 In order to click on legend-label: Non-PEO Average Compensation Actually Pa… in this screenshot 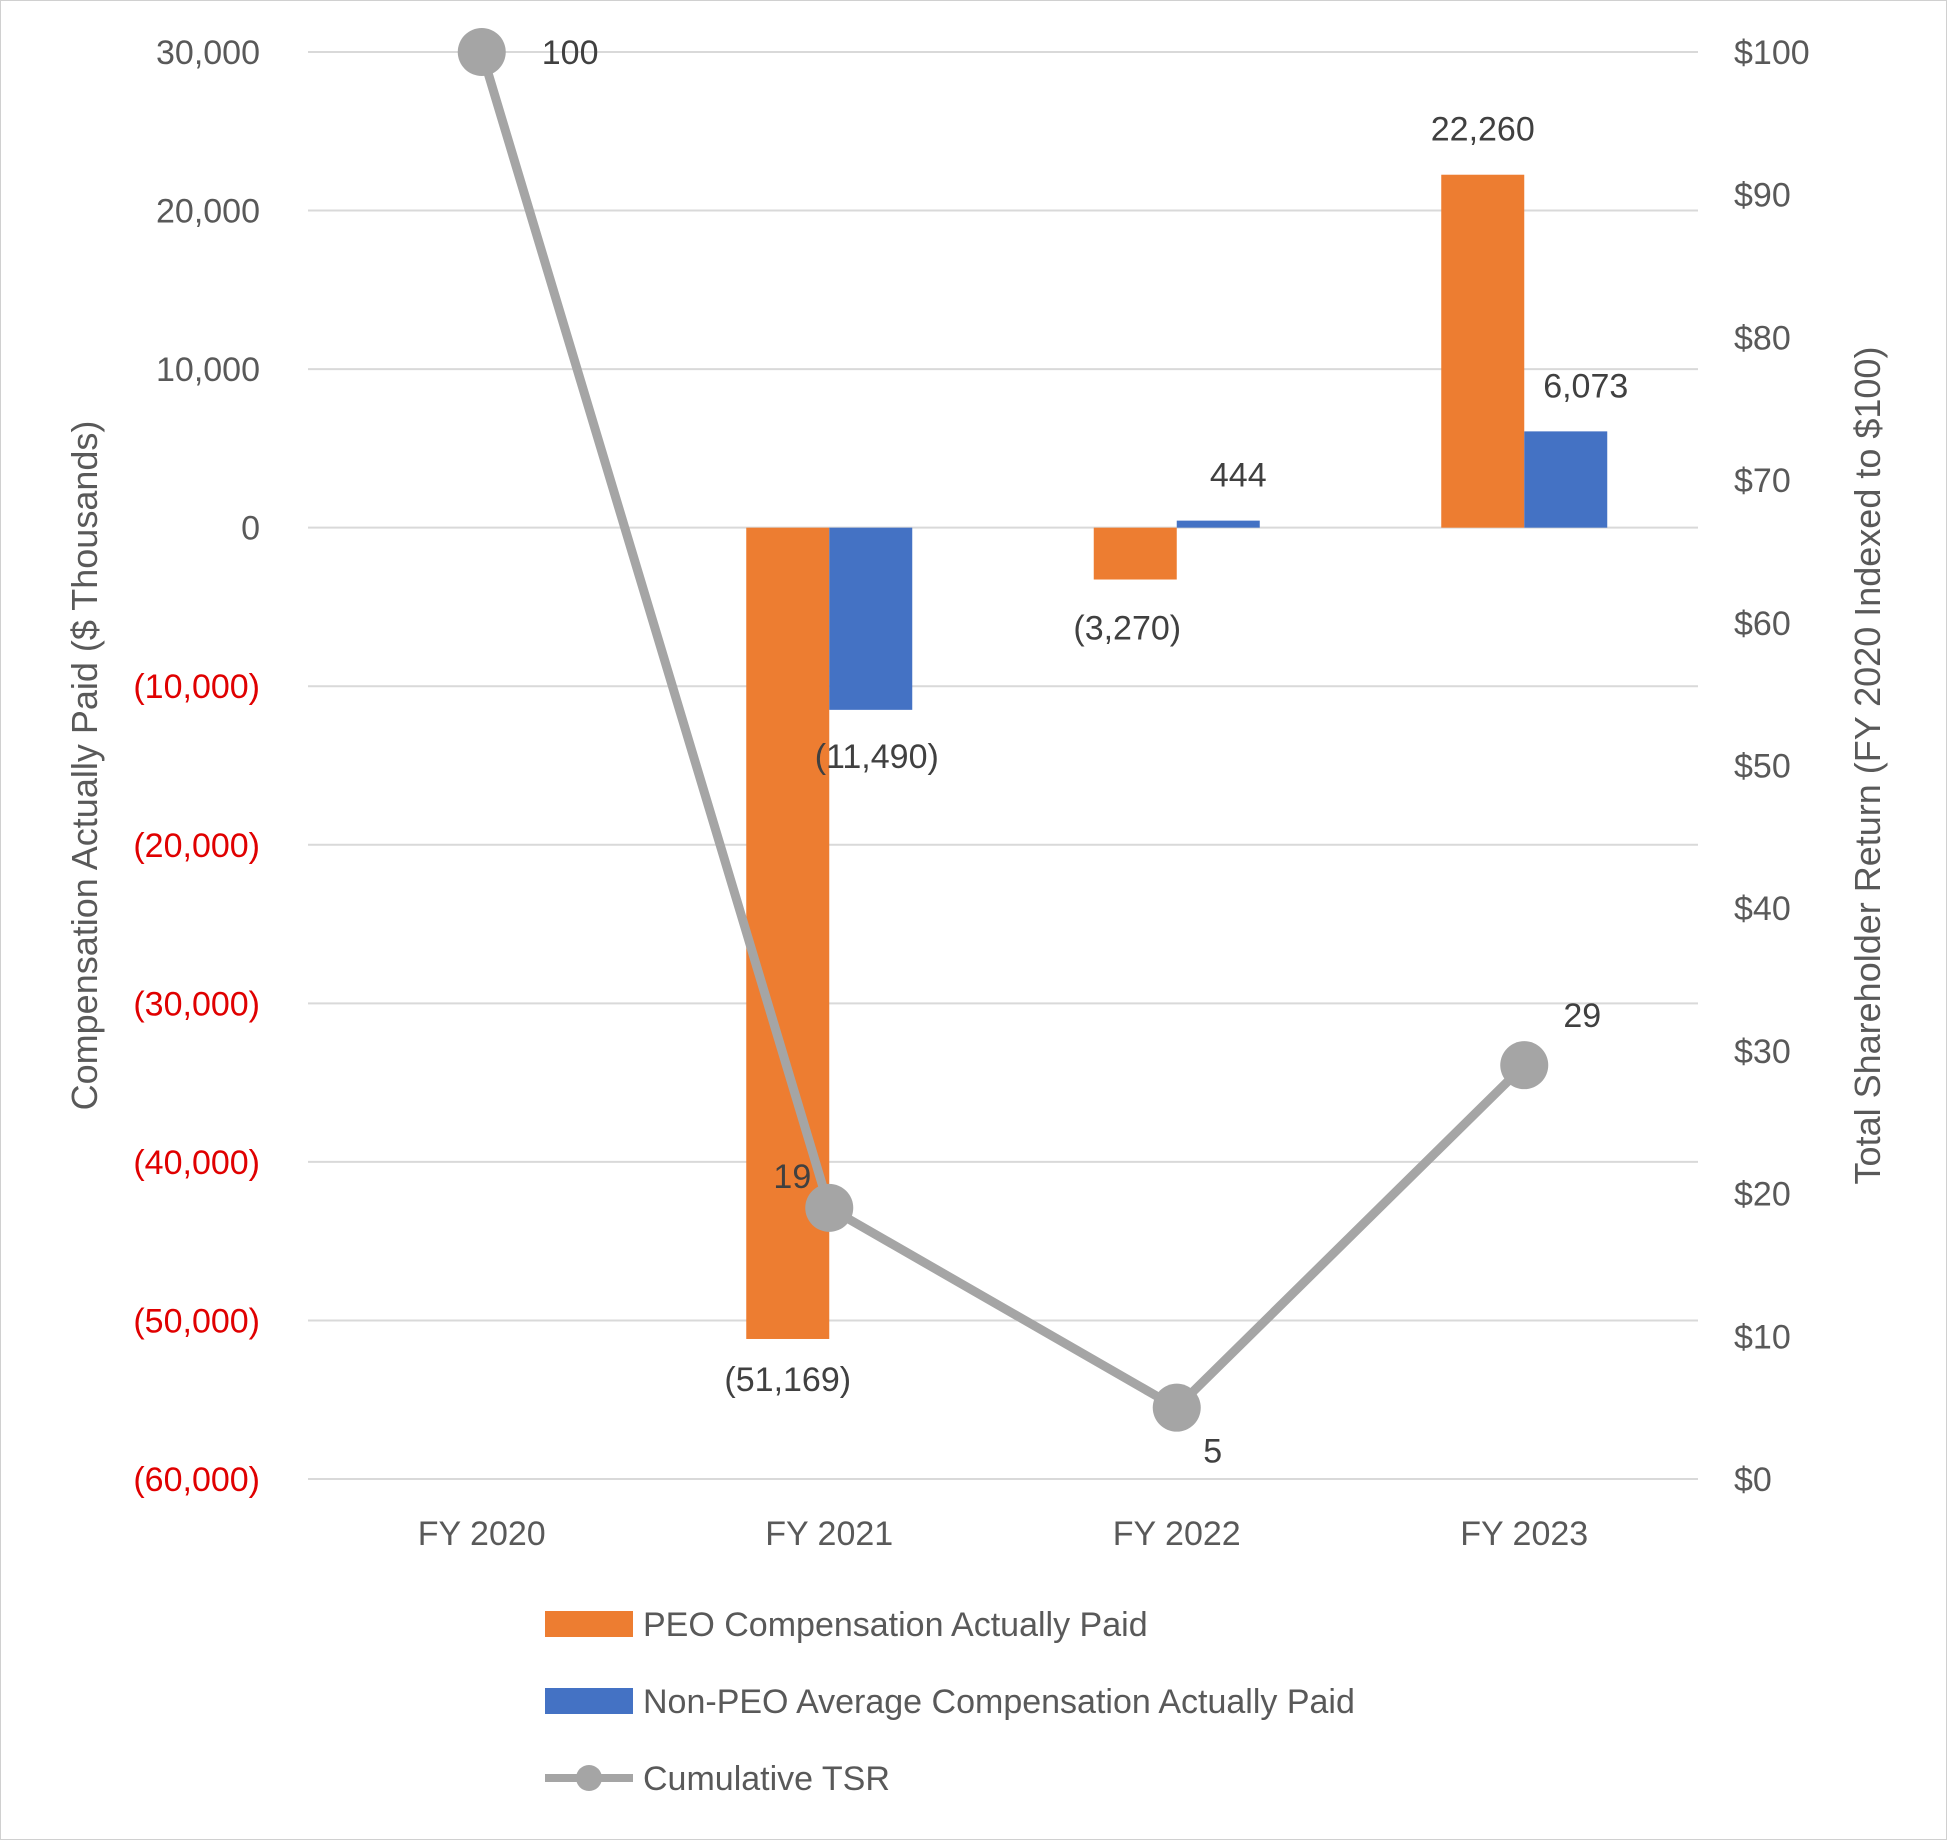, I will do `click(999, 1702)`.